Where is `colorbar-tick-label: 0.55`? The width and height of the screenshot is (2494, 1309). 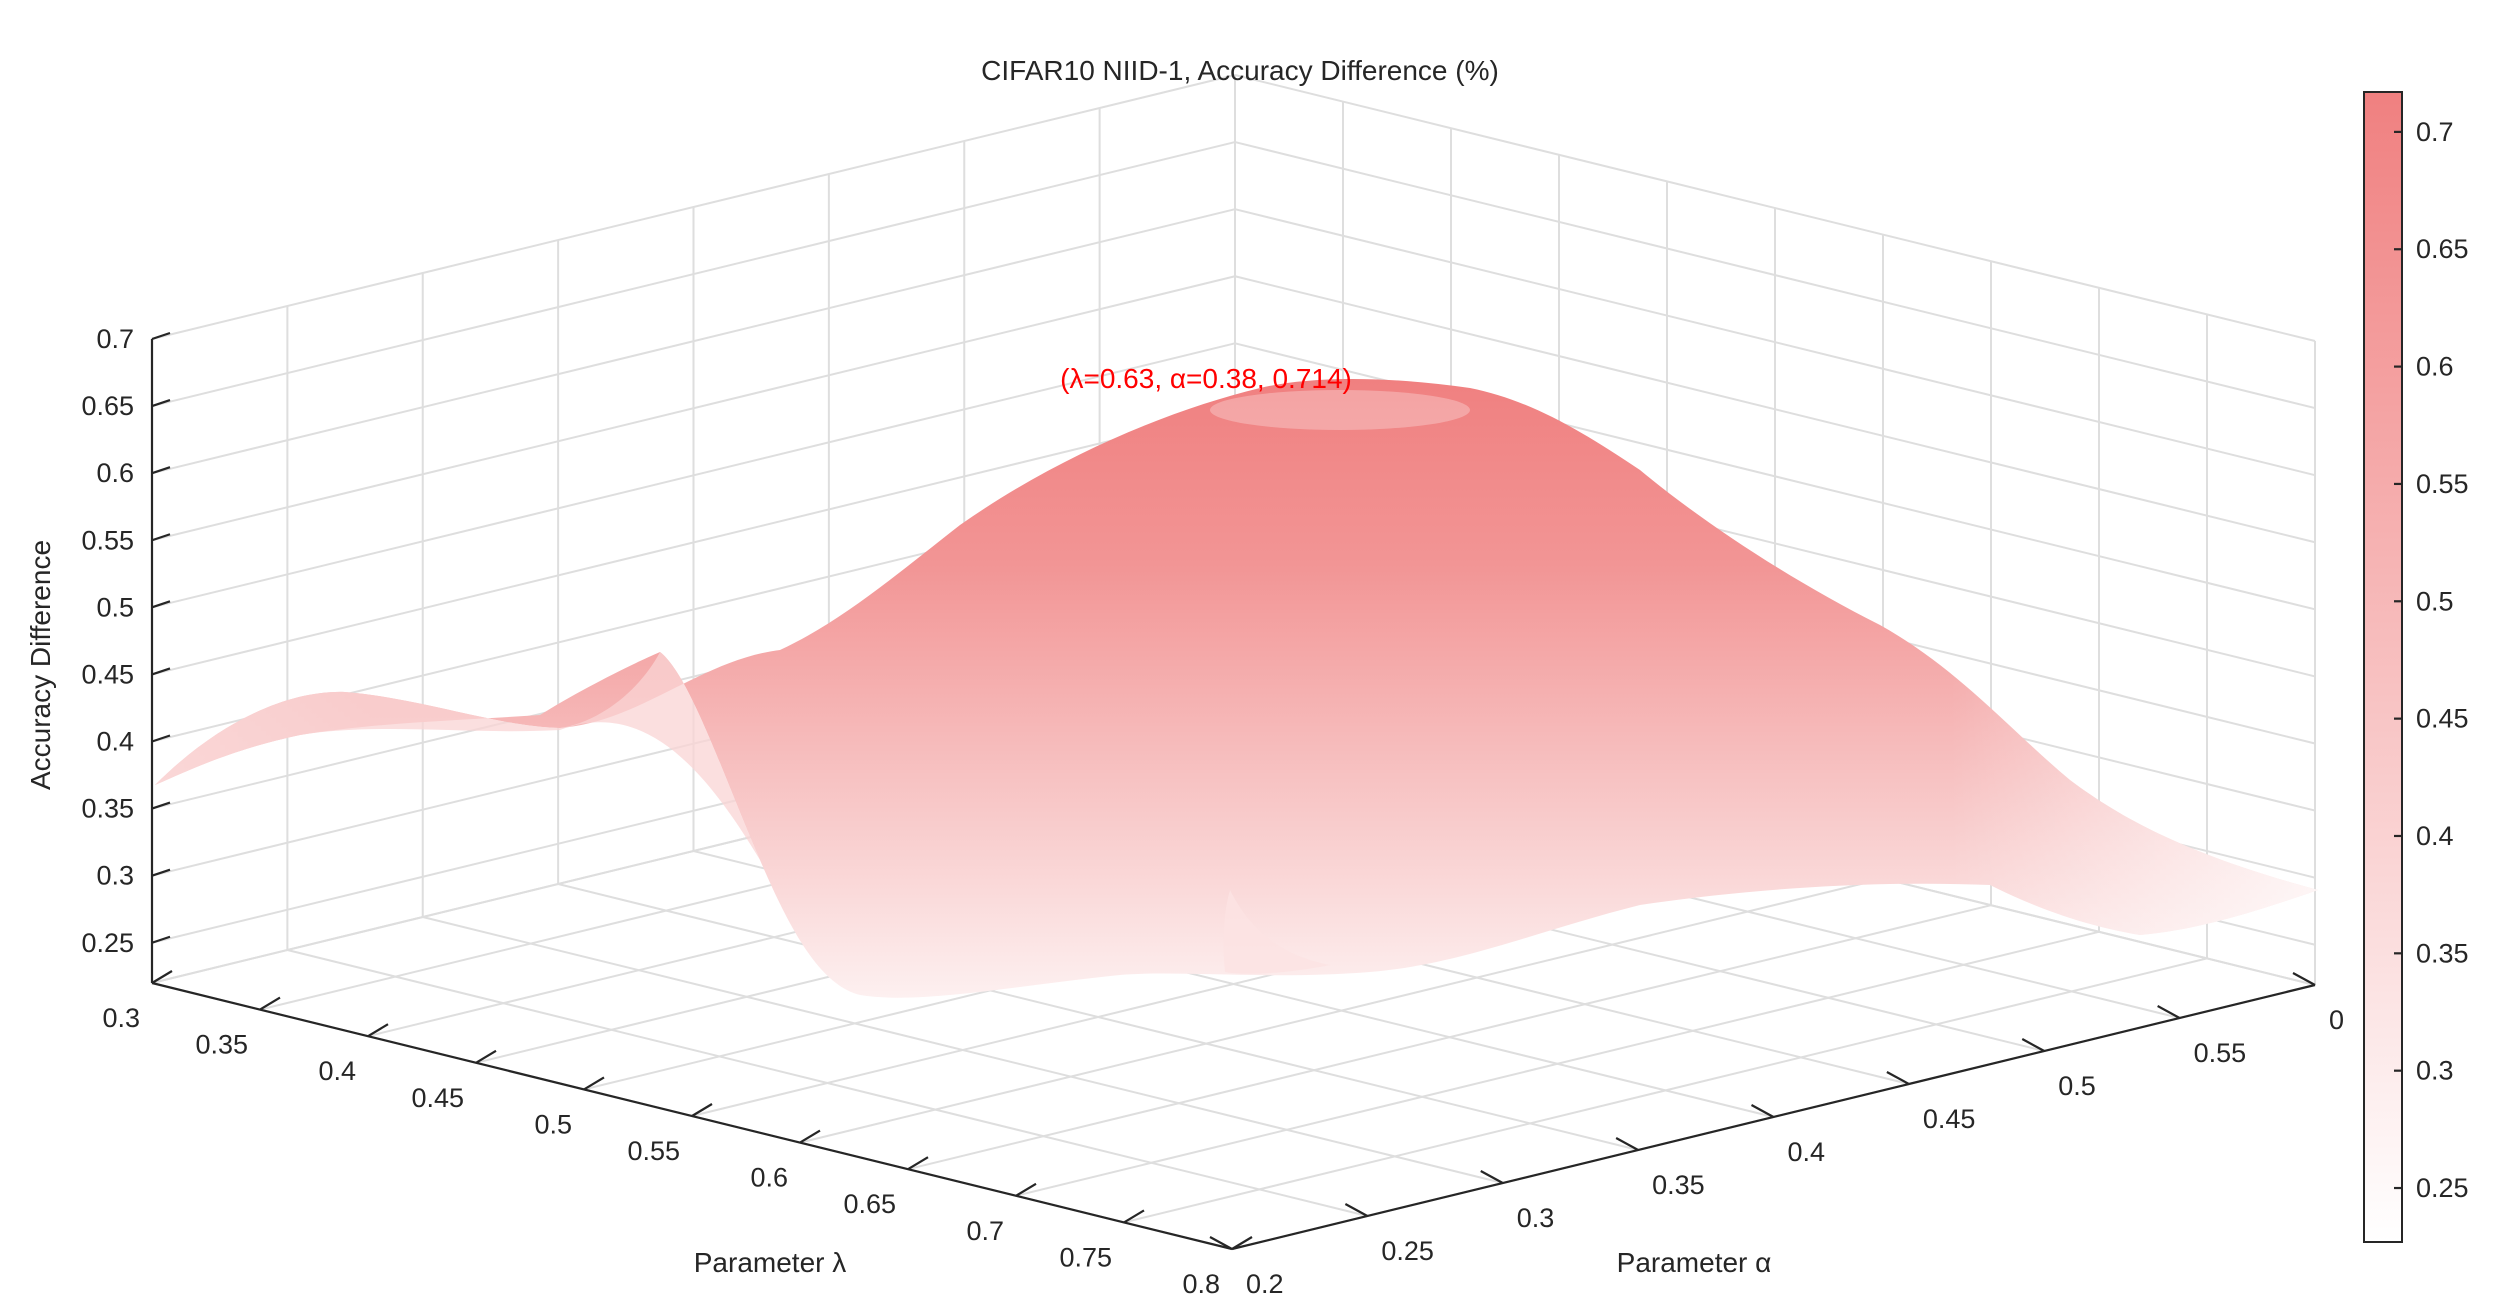 colorbar-tick-label: 0.55 is located at coordinates (2442, 484).